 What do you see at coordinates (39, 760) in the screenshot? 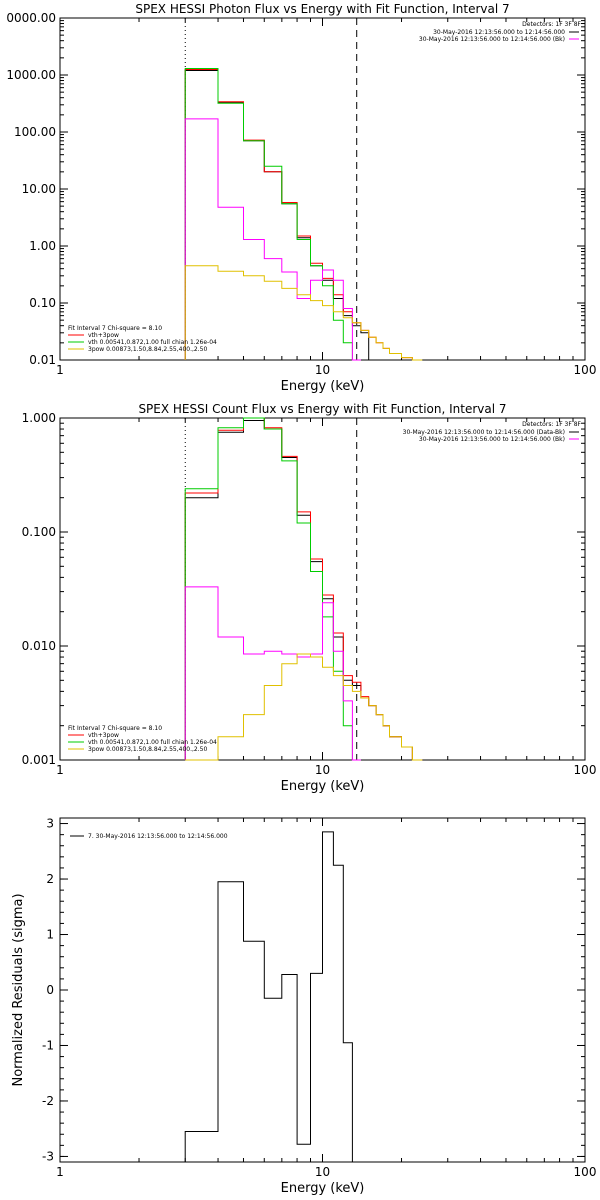
I see `y-tick-label: 0.001` at bounding box center [39, 760].